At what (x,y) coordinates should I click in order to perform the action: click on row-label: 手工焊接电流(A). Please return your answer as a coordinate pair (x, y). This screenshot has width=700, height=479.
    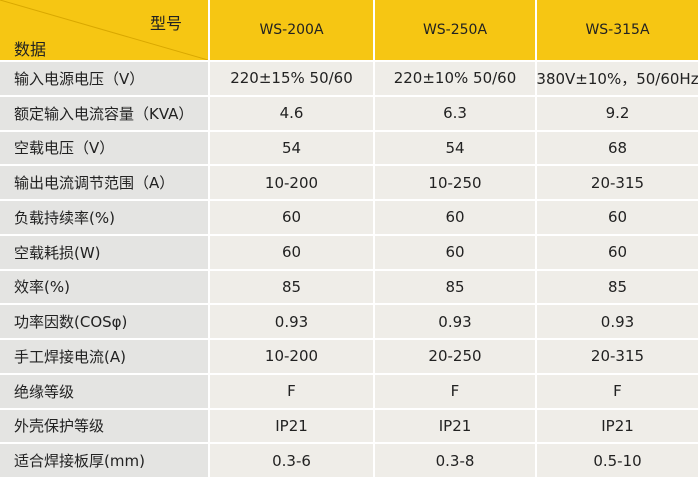
    Looking at the image, I should click on (104, 356).